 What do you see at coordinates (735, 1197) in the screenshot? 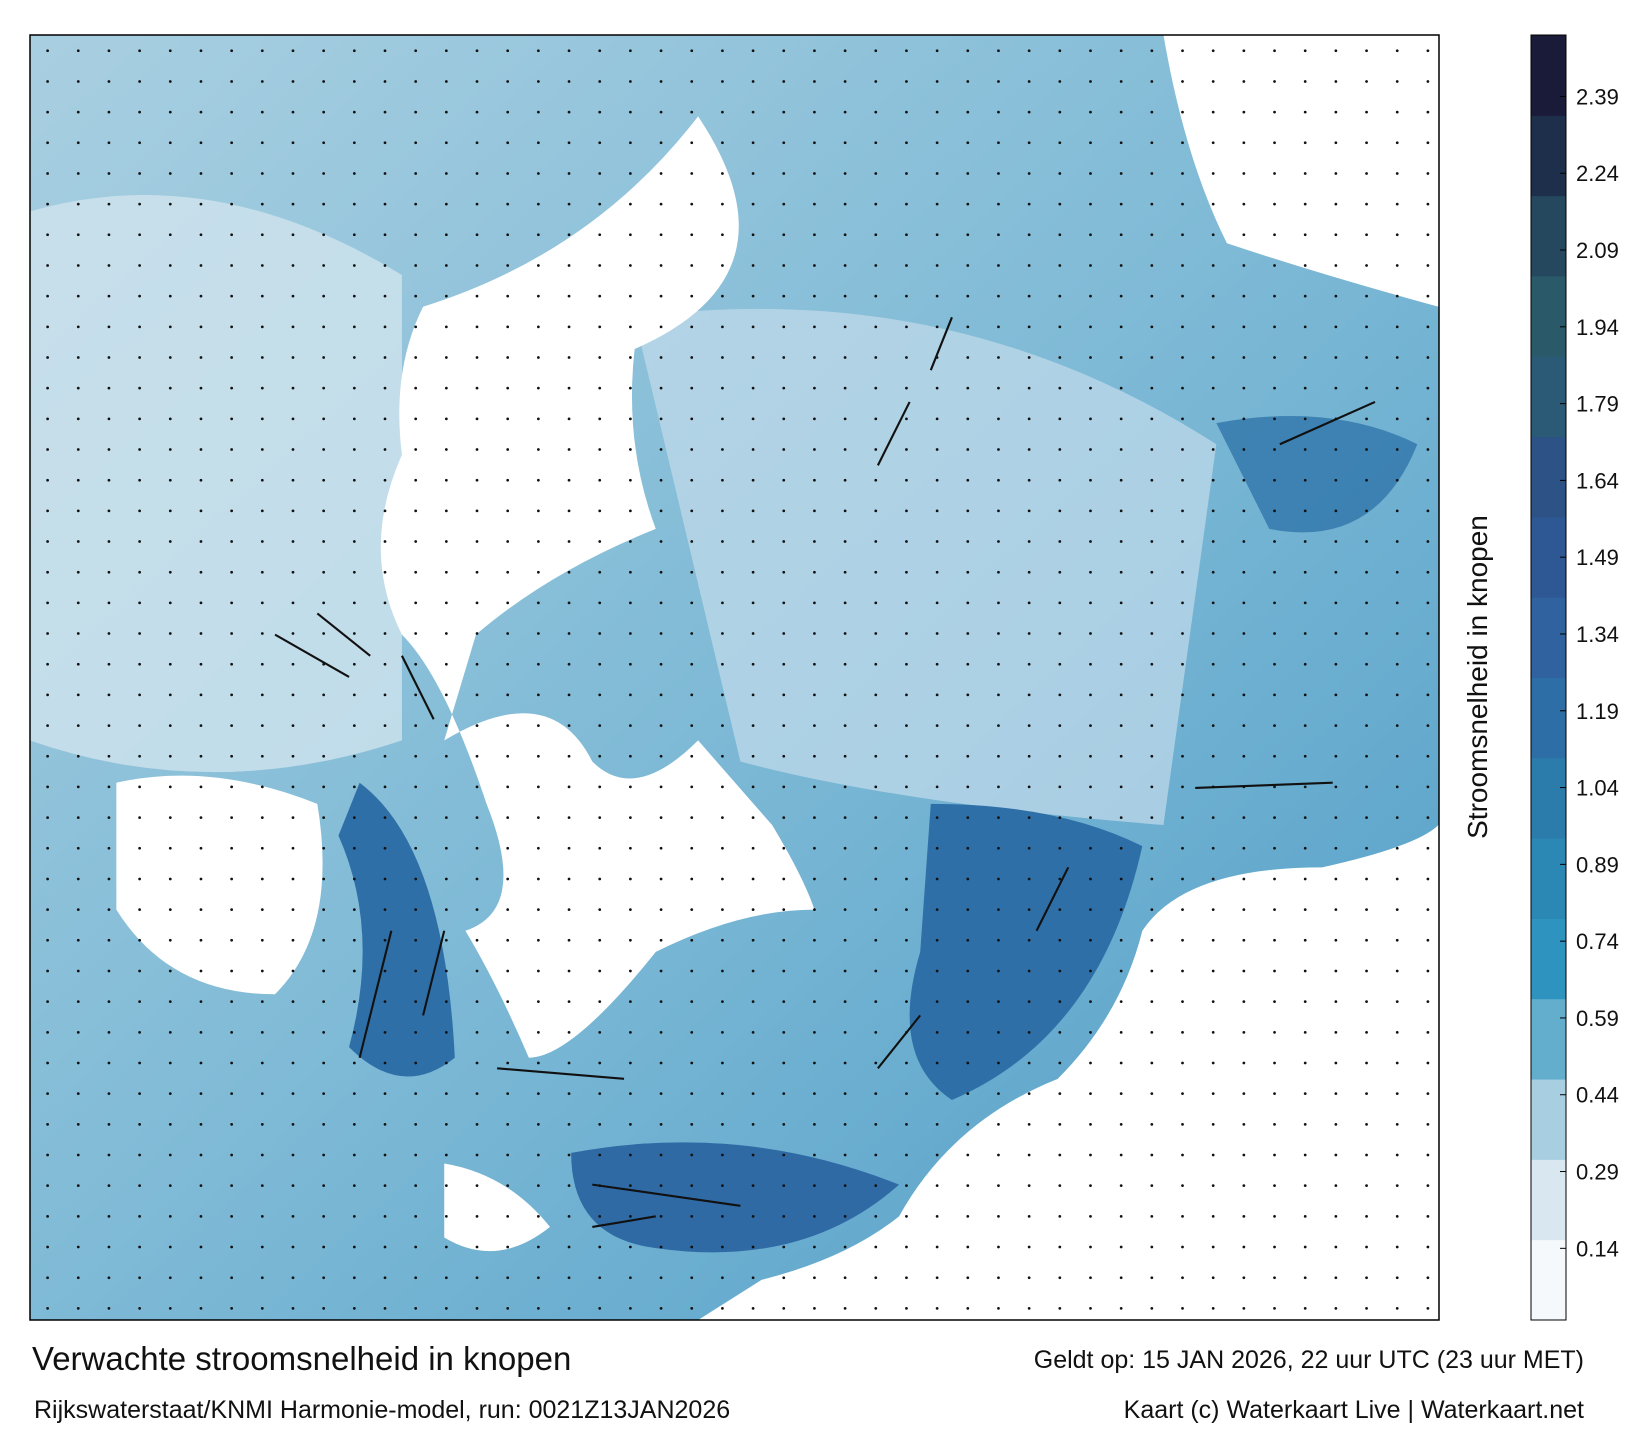
I see `channel` at bounding box center [735, 1197].